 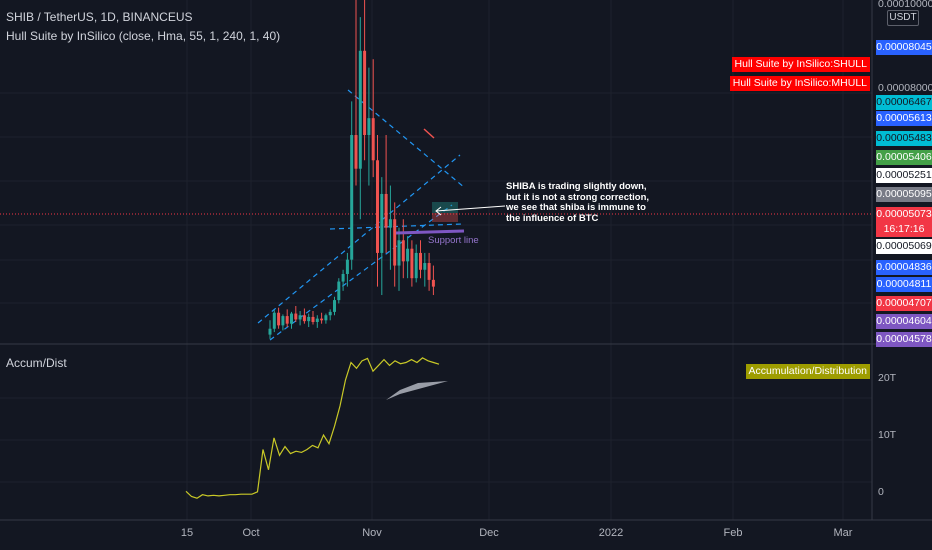 I want to click on price-tag: 0.00005095, so click(x=904, y=194).